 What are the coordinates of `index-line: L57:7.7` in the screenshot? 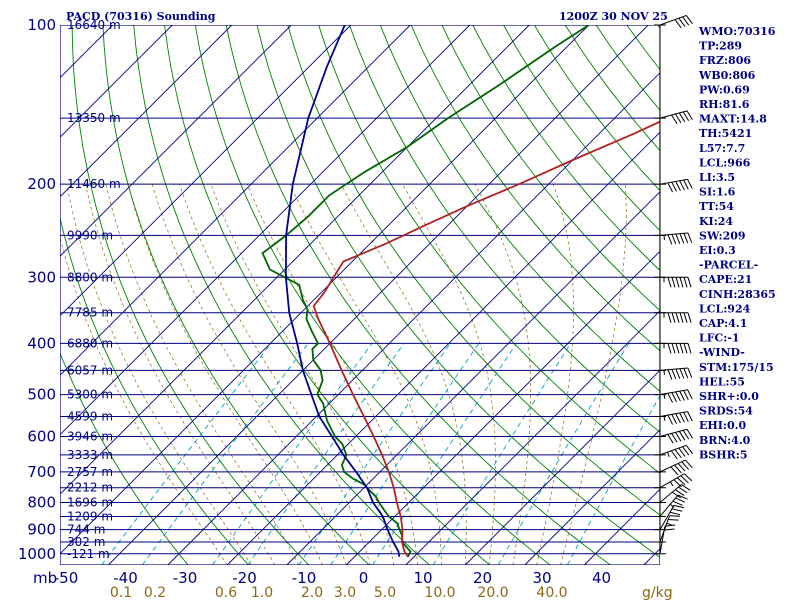 It's located at (722, 148).